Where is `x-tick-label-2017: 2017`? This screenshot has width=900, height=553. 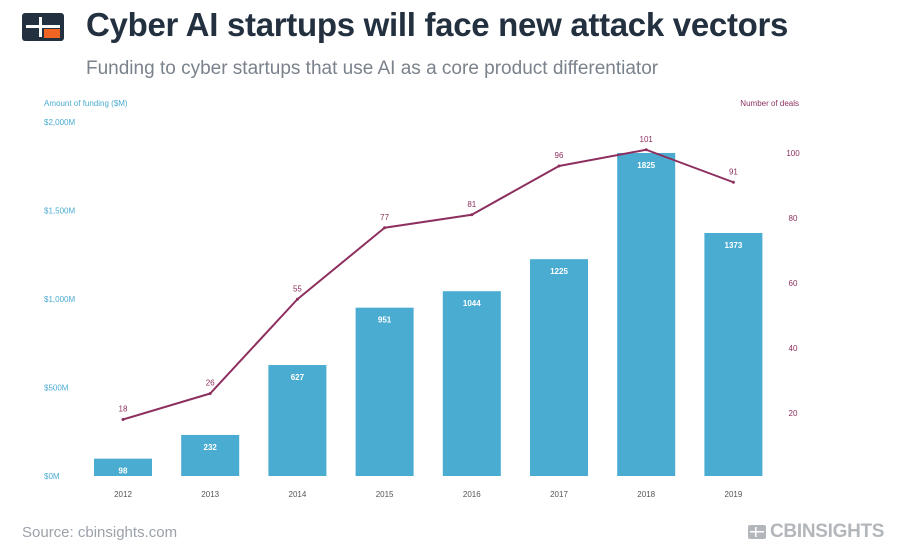 x-tick-label-2017: 2017 is located at coordinates (559, 494).